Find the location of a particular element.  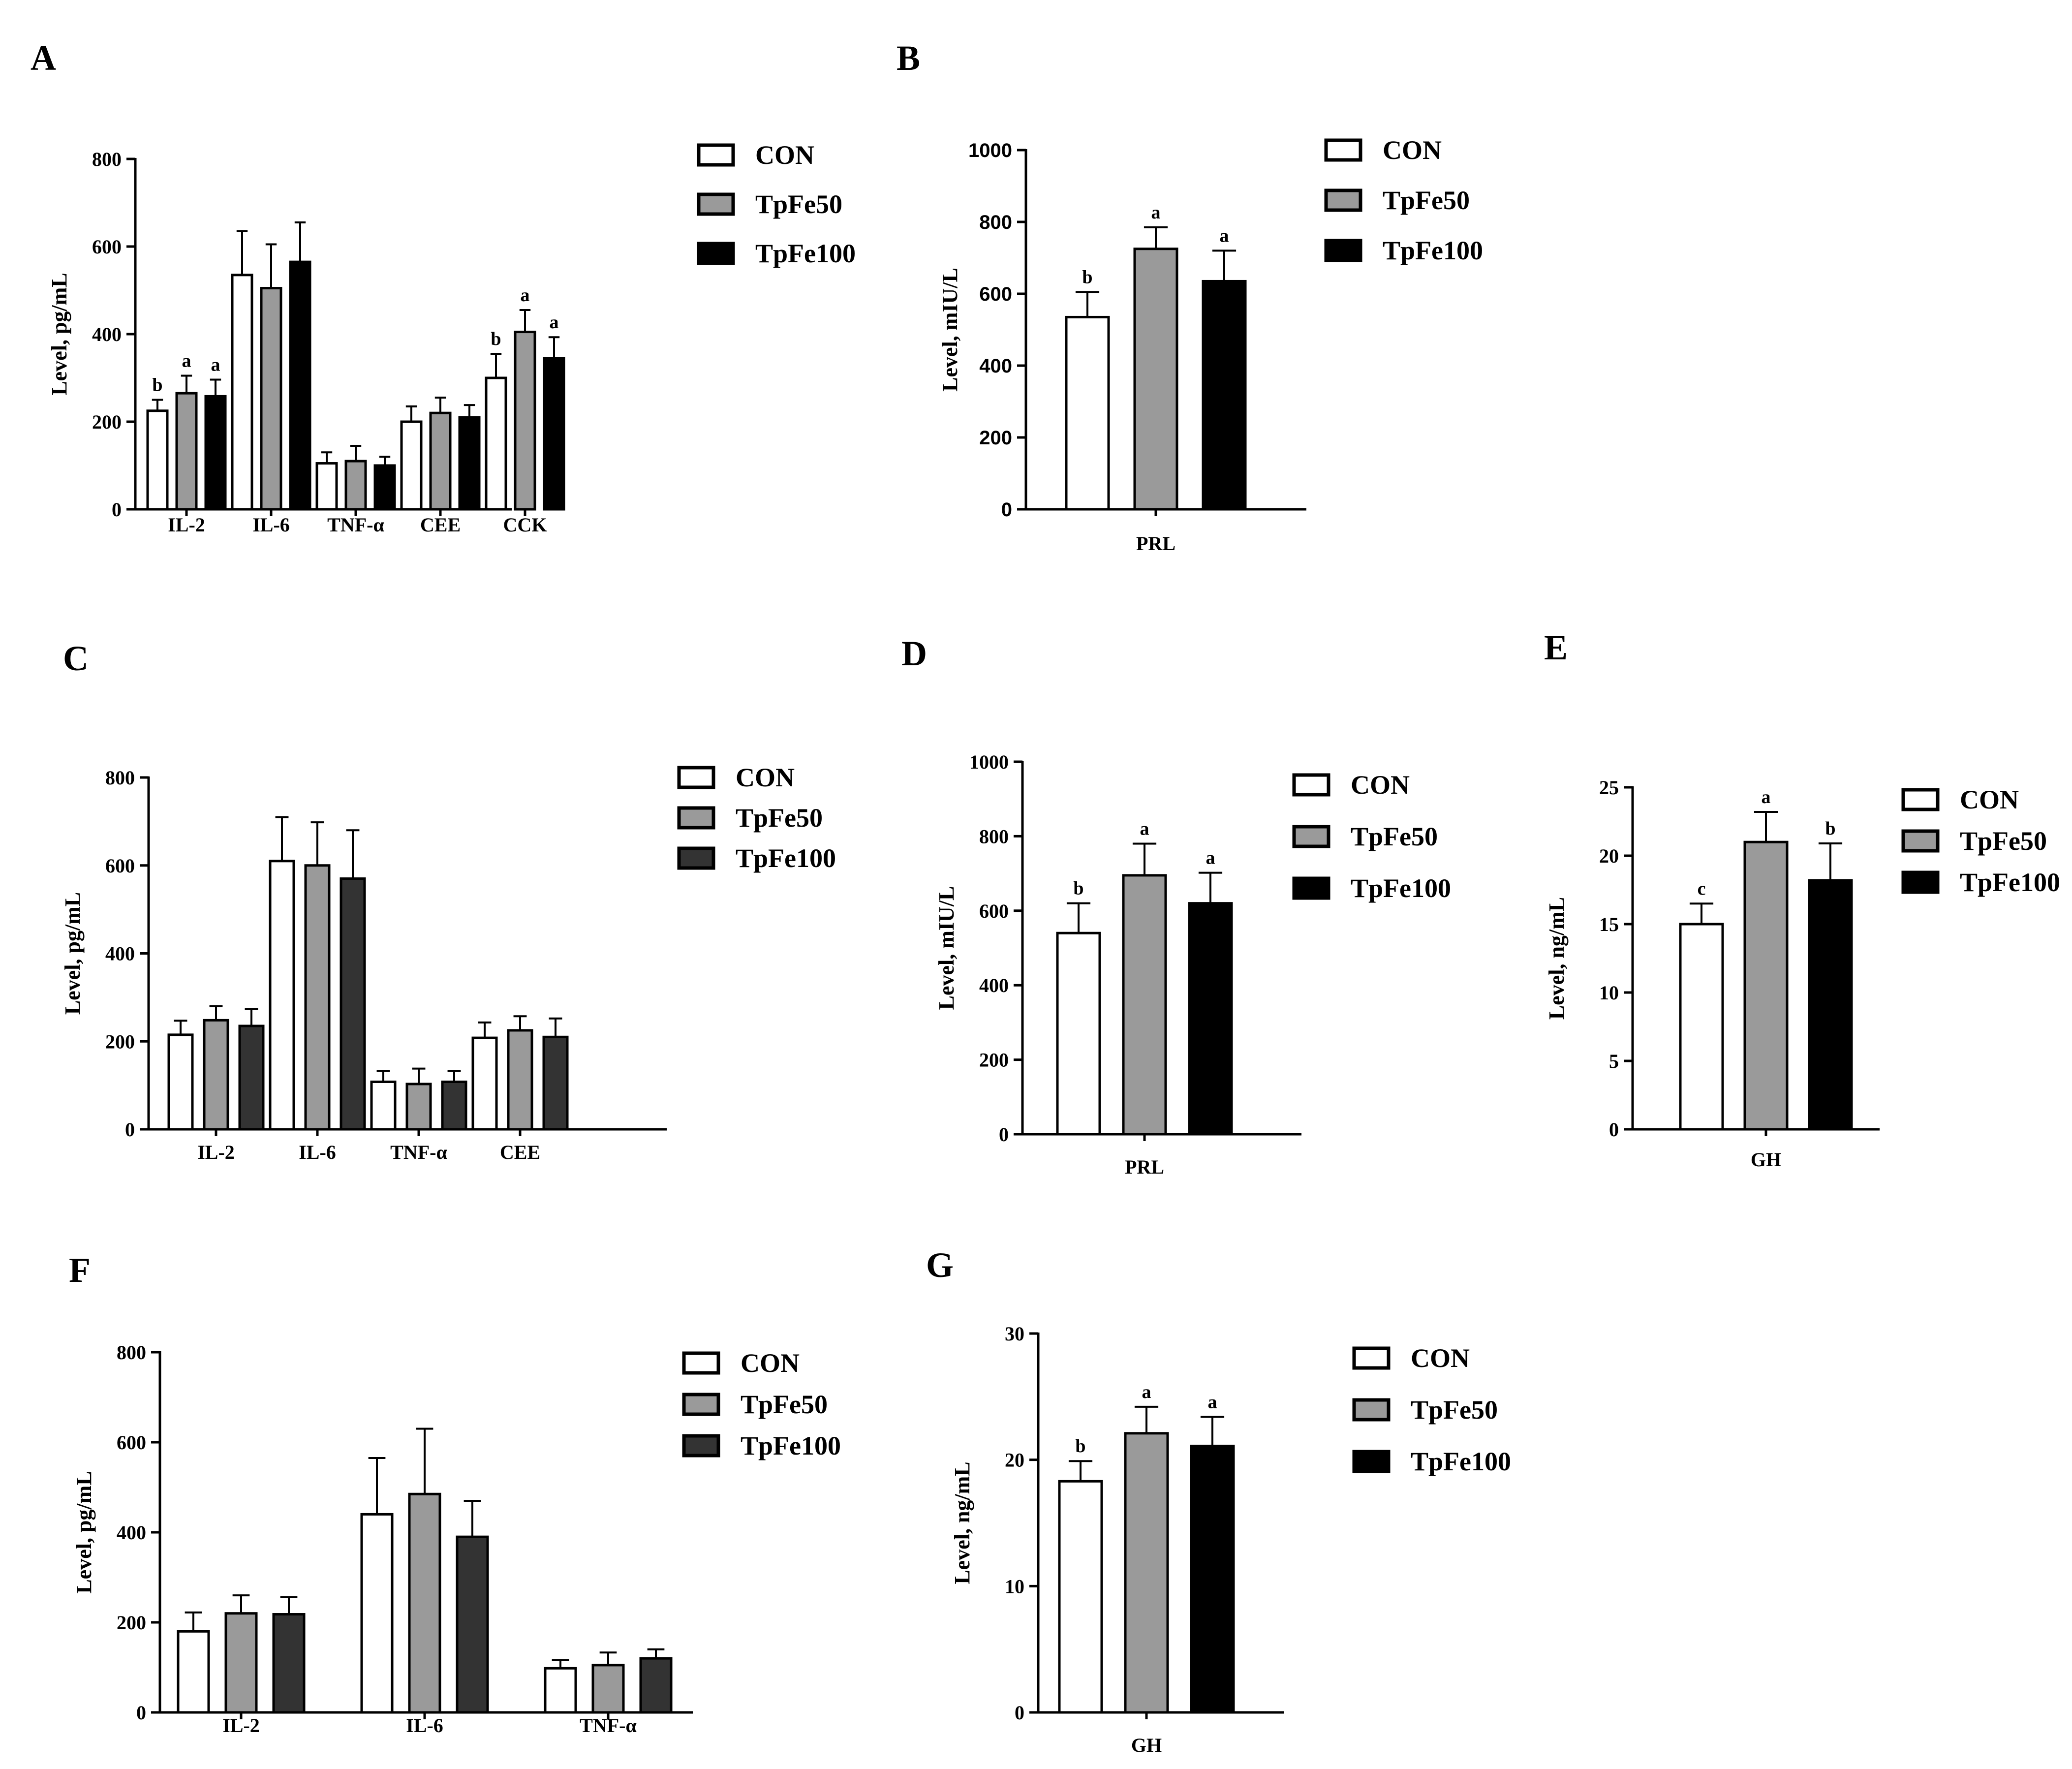

panel-a-y-tick-label: 400 is located at coordinates (107, 334).